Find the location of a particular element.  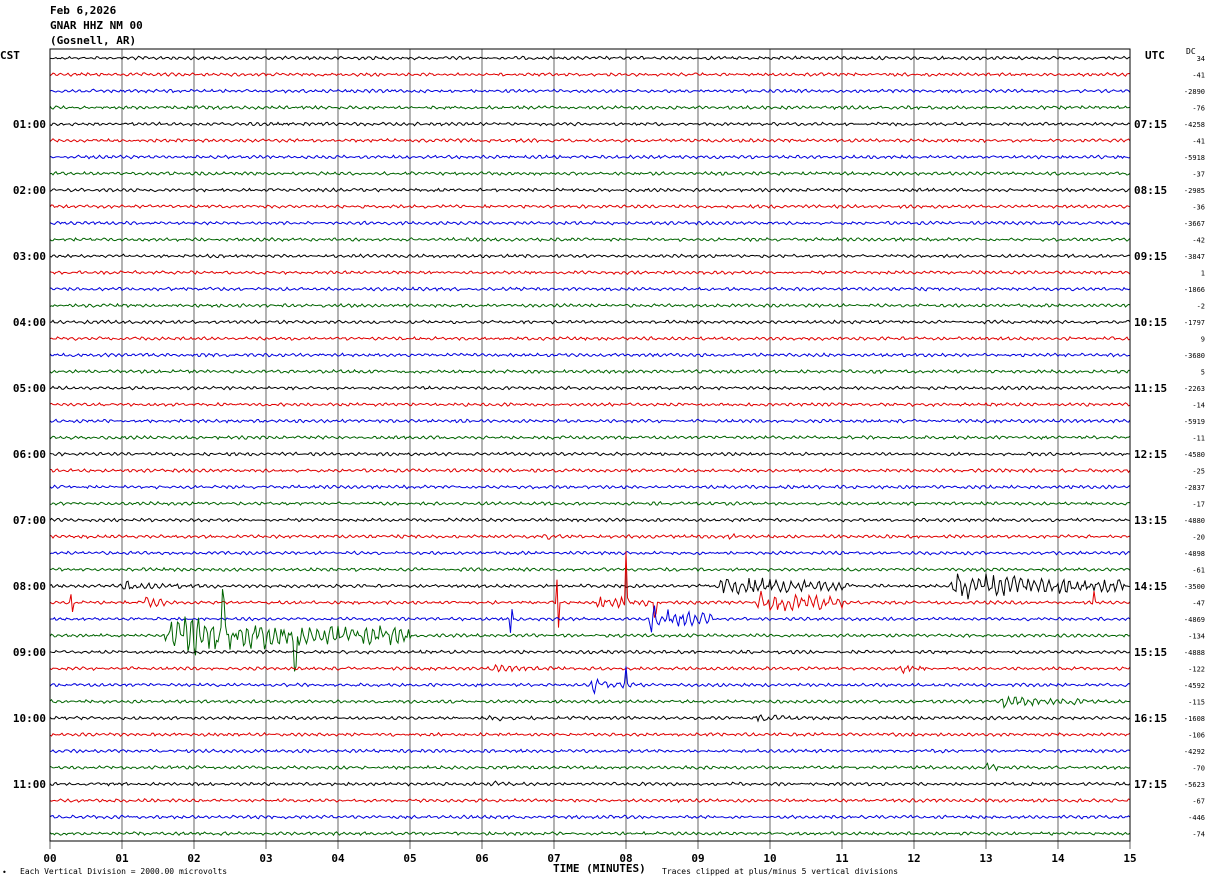

dc-offset-label: 34 is located at coordinates (1201, 59).